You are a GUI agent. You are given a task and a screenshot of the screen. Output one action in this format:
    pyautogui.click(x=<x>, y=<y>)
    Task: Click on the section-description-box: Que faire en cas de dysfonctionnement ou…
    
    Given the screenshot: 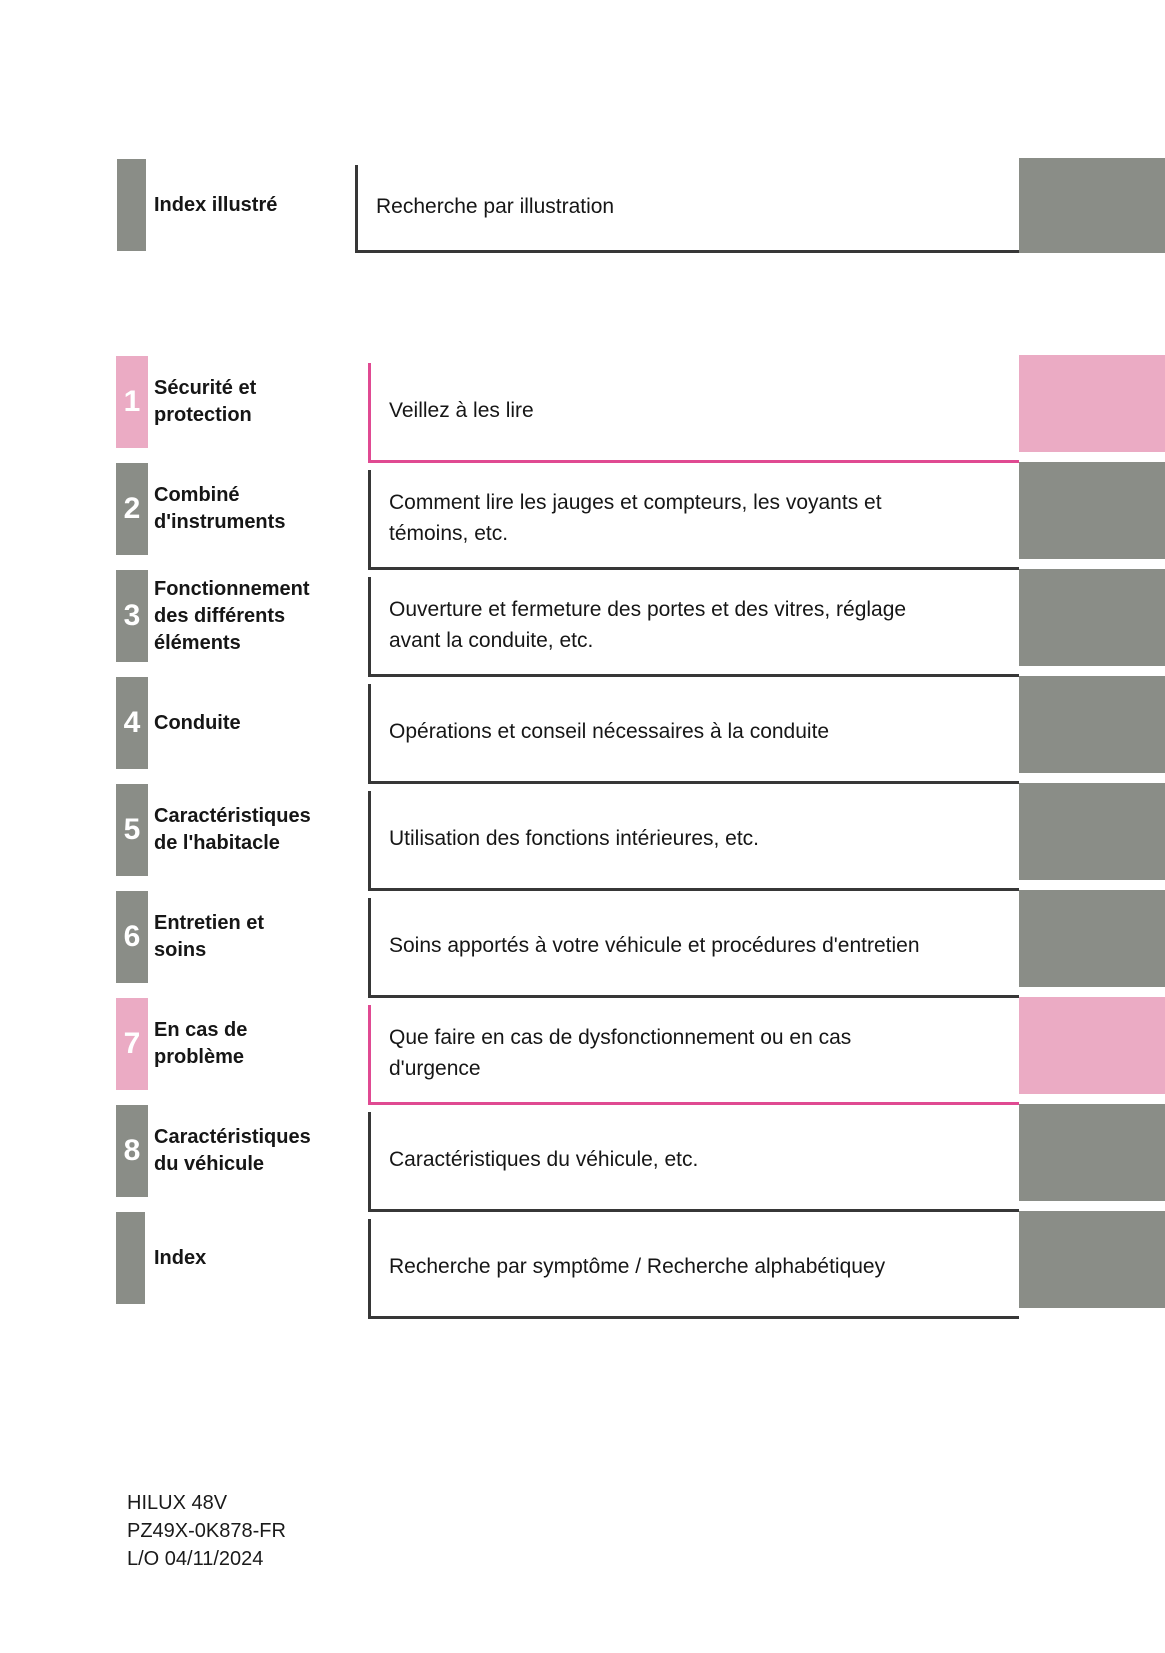 What is the action you would take?
    pyautogui.click(x=693, y=1055)
    